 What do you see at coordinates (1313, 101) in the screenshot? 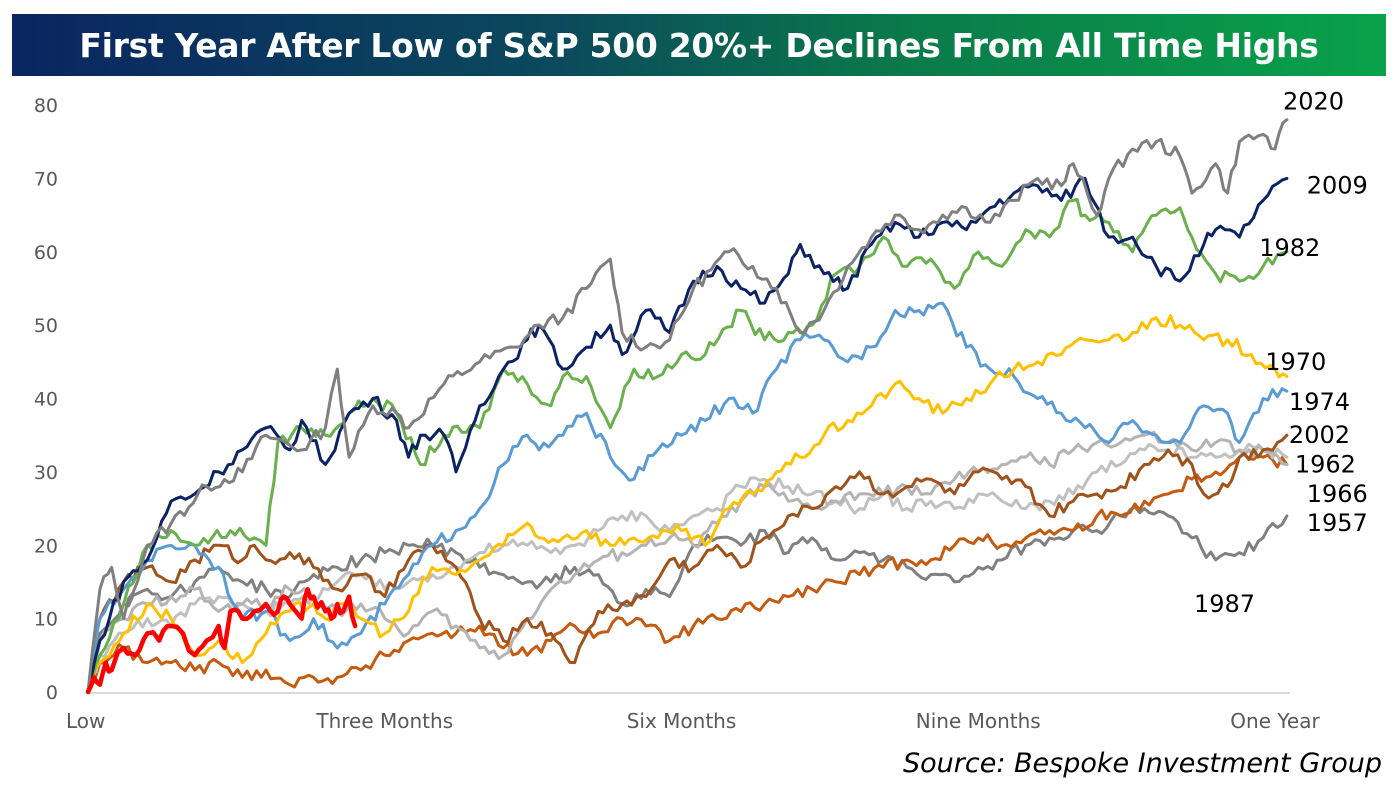
I see `series-label-2020: 2020` at bounding box center [1313, 101].